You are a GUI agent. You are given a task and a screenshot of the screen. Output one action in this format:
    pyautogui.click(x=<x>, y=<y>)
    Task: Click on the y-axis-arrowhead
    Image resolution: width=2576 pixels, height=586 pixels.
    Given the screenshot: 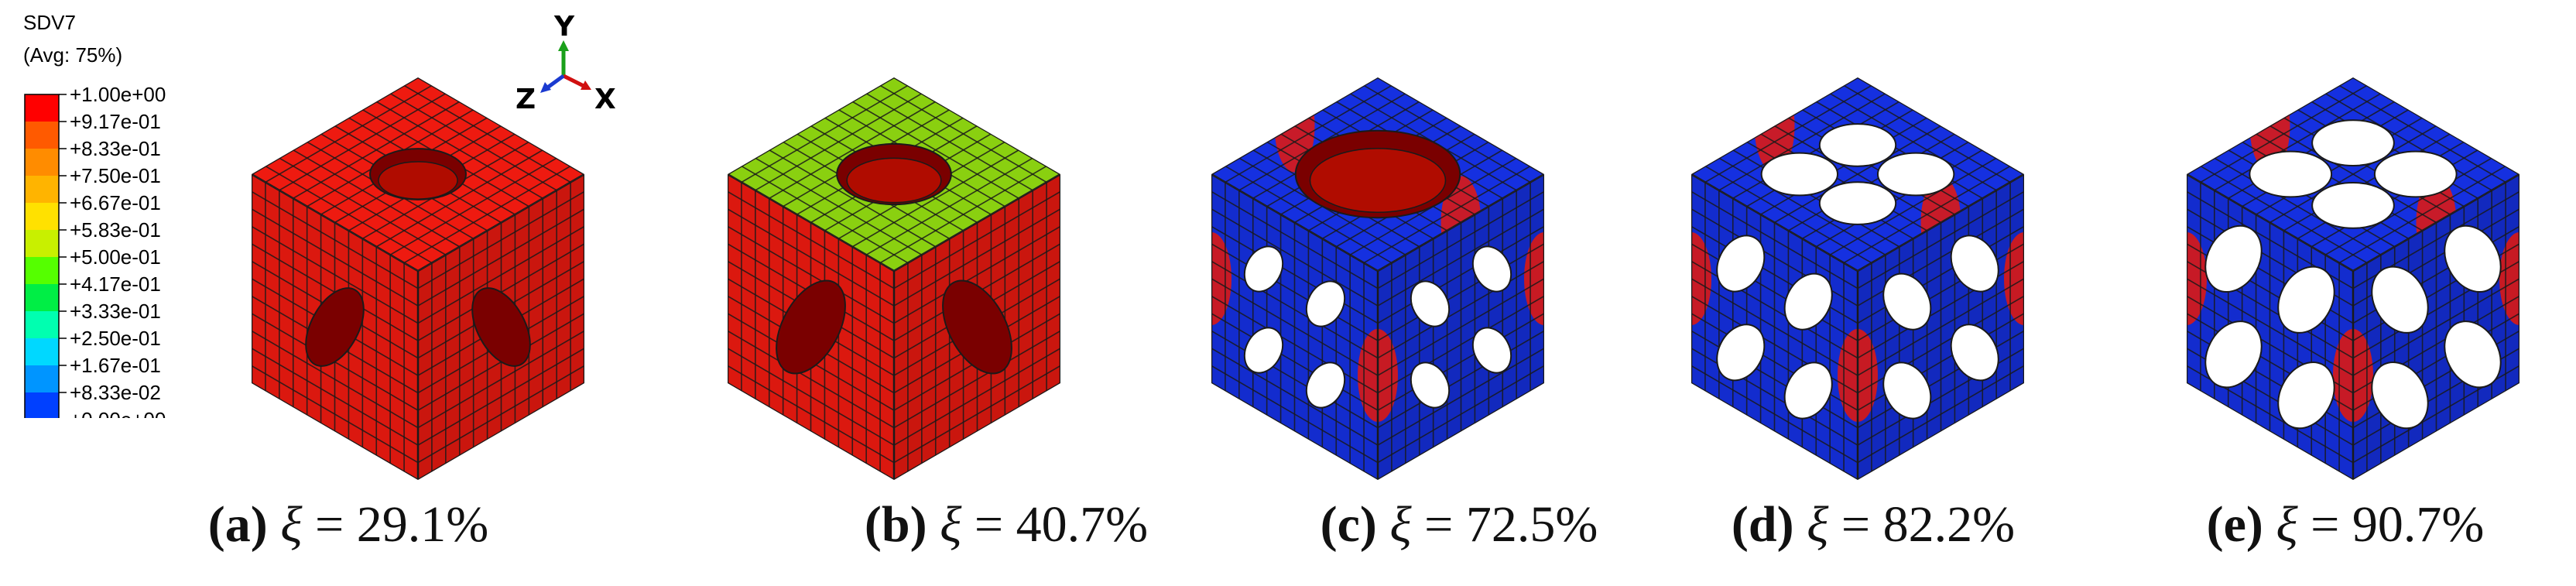 What is the action you would take?
    pyautogui.click(x=563, y=45)
    